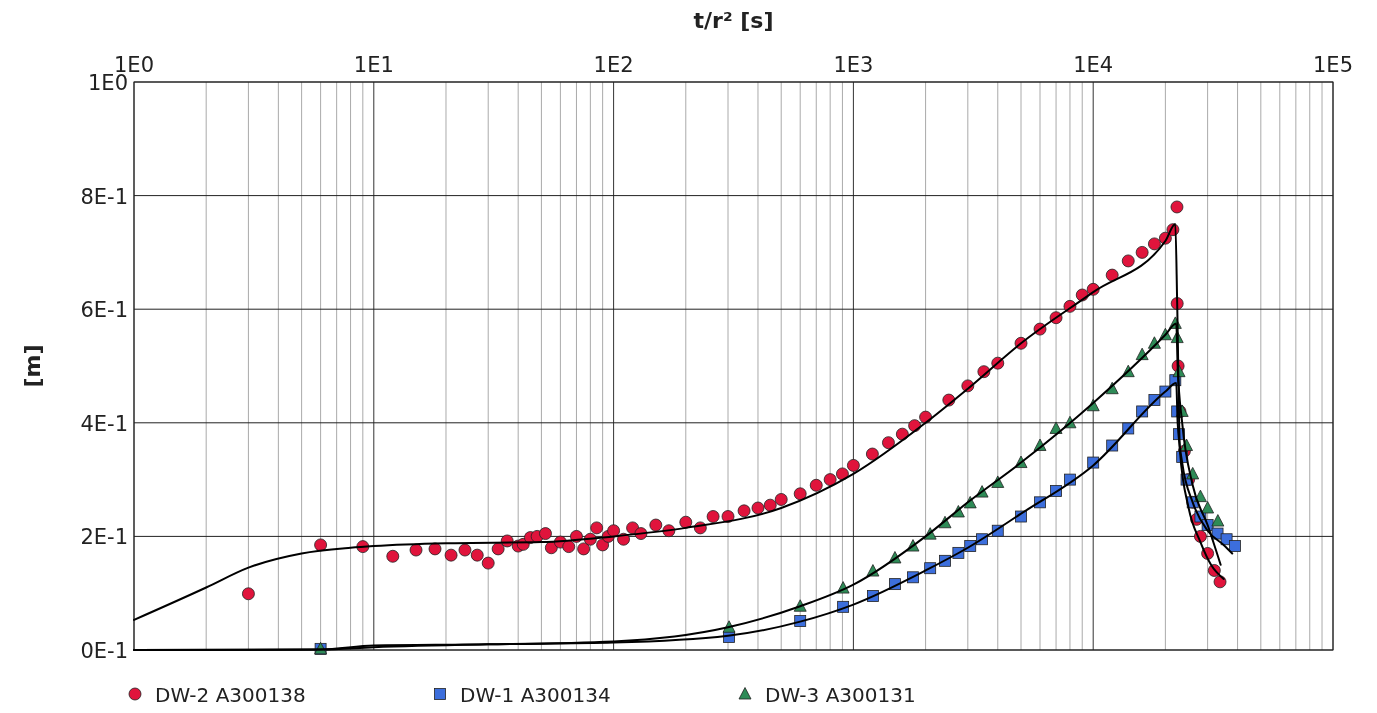 This screenshot has width=1377, height=713. Describe the element at coordinates (613, 65) in the screenshot. I see `x-tick-label: 1E2` at that location.